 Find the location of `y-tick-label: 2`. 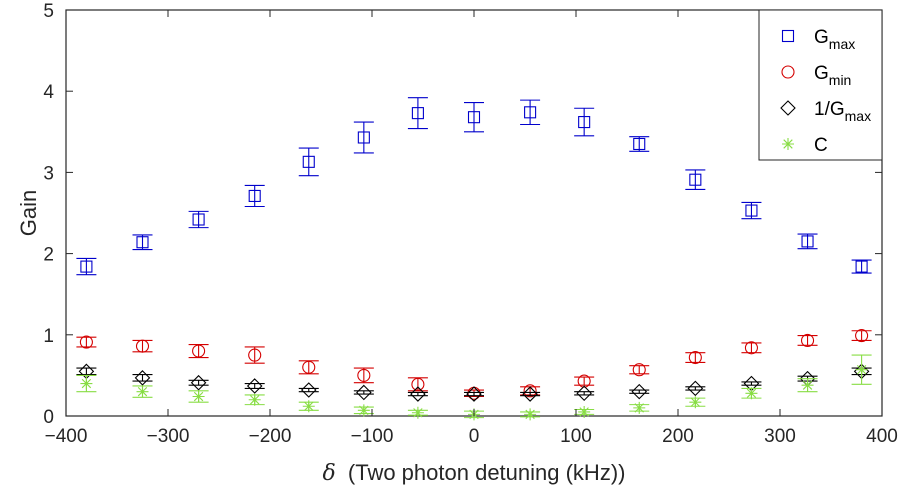

y-tick-label: 2 is located at coordinates (48, 255).